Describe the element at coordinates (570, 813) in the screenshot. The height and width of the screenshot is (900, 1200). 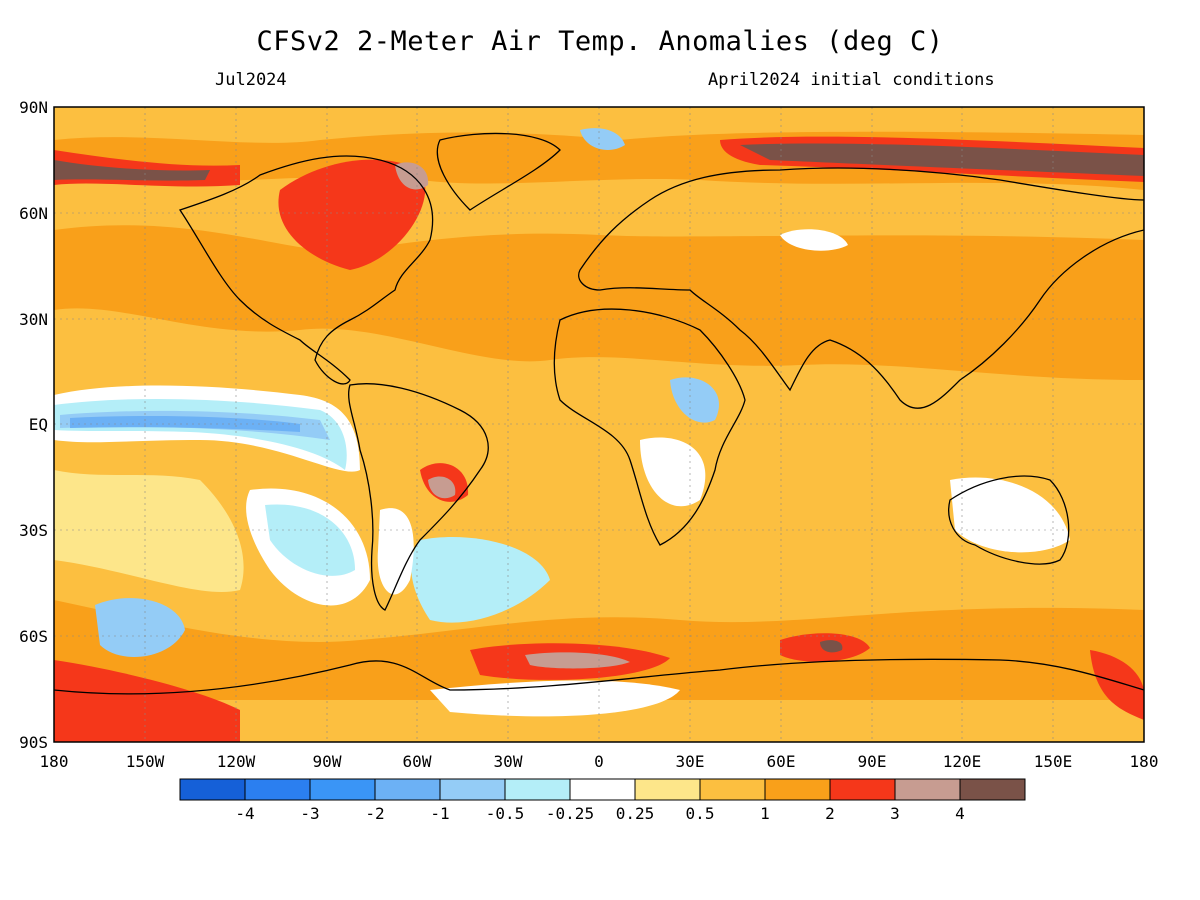
I see `colorbar-label: -0.25` at that location.